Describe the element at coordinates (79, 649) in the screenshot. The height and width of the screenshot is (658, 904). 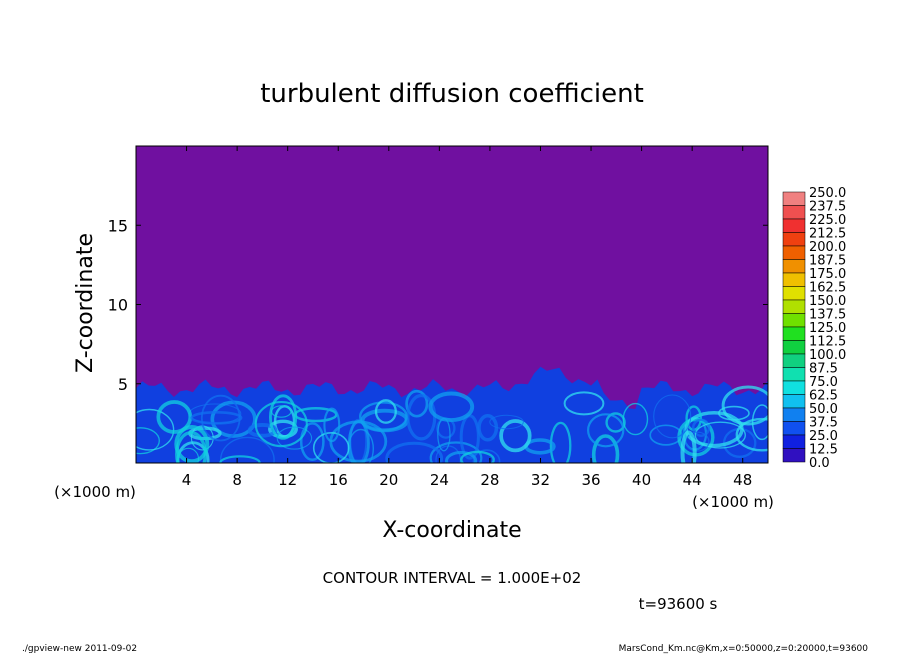
I see `footer-left: ./gpview-new 2011-09-02` at that location.